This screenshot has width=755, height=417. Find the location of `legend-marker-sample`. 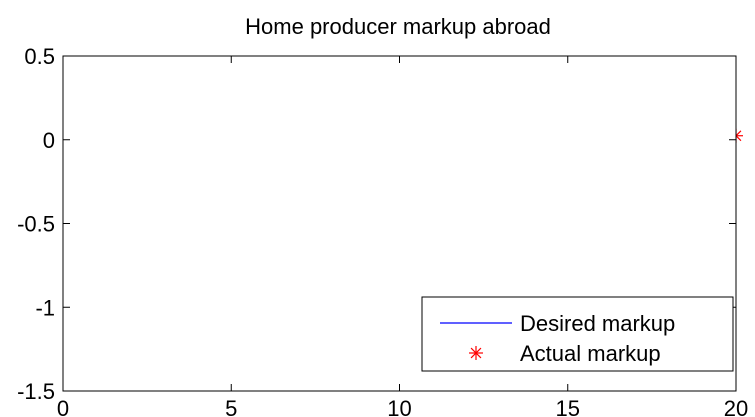

legend-marker-sample is located at coordinates (476, 353).